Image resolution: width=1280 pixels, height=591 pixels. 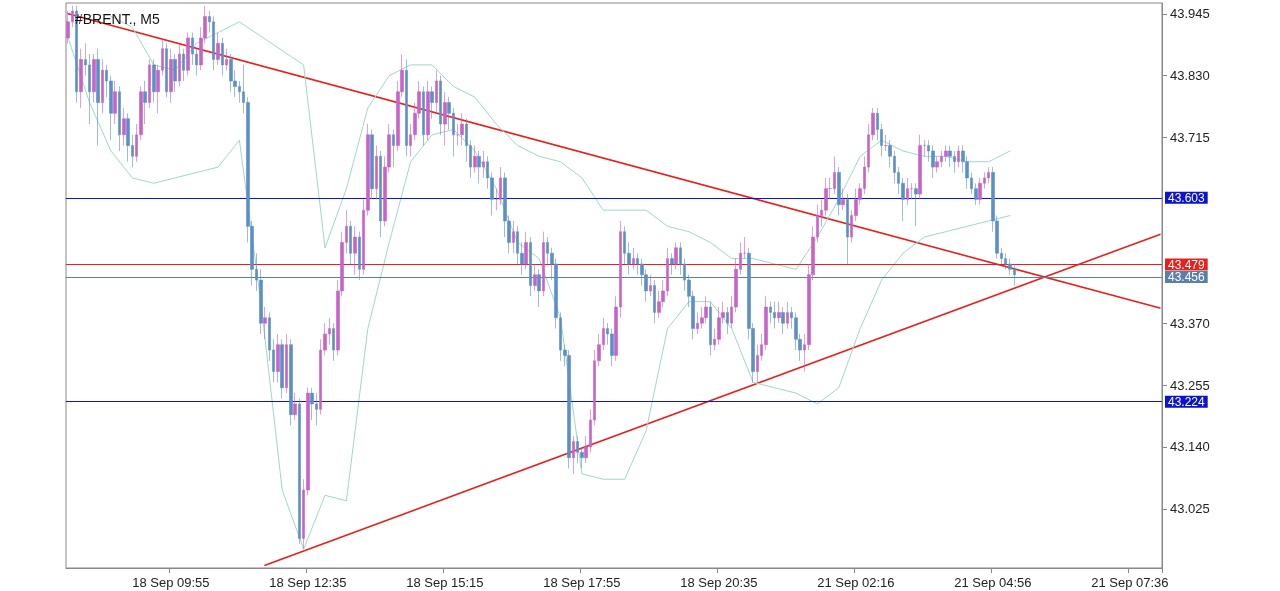 What do you see at coordinates (1187, 197) in the screenshot?
I see `ref-line-label: 43.603` at bounding box center [1187, 197].